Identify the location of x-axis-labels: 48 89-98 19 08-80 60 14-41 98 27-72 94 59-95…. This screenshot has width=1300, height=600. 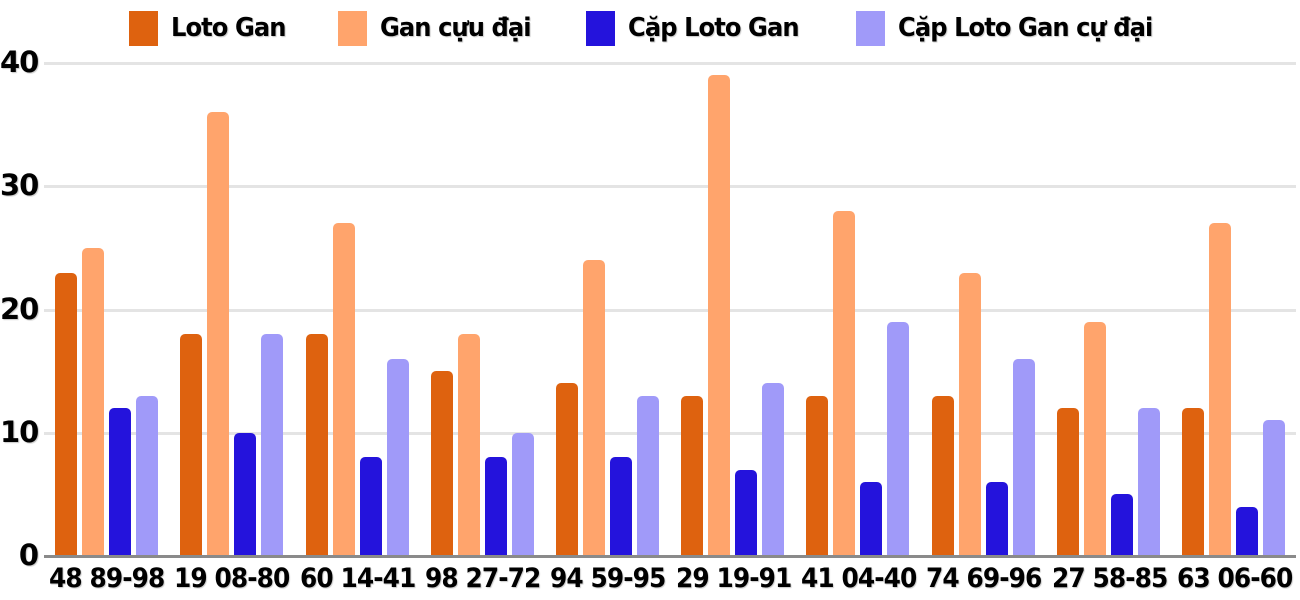
(670, 580).